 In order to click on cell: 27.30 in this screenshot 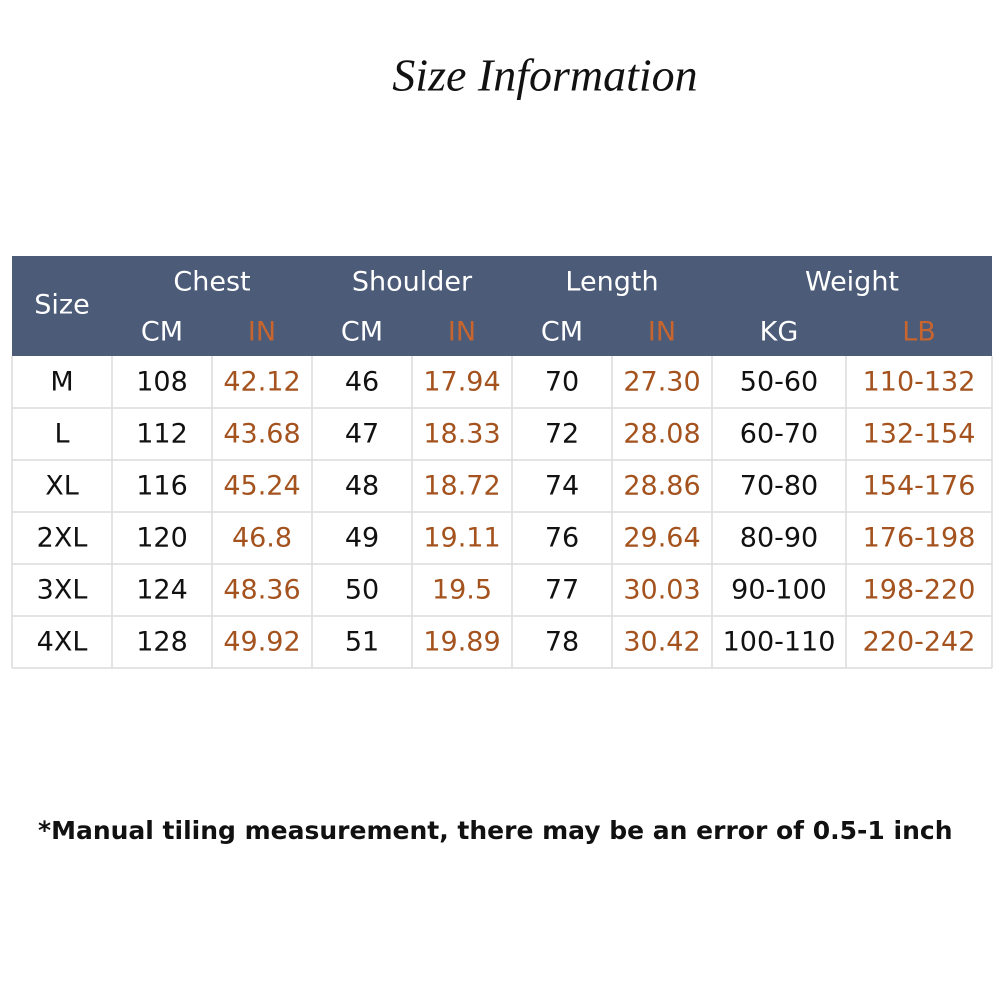, I will do `click(661, 382)`.